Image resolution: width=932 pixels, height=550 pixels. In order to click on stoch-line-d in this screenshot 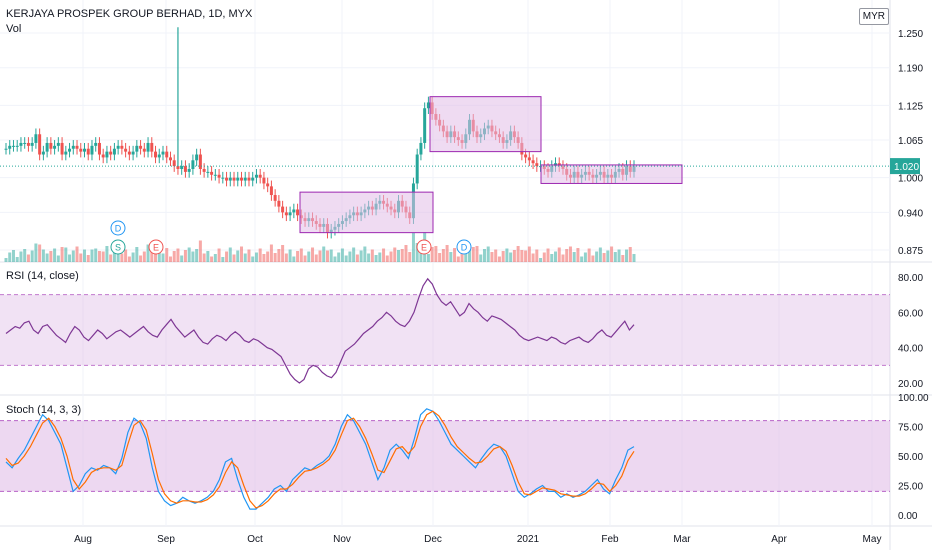, I will do `click(320, 459)`.